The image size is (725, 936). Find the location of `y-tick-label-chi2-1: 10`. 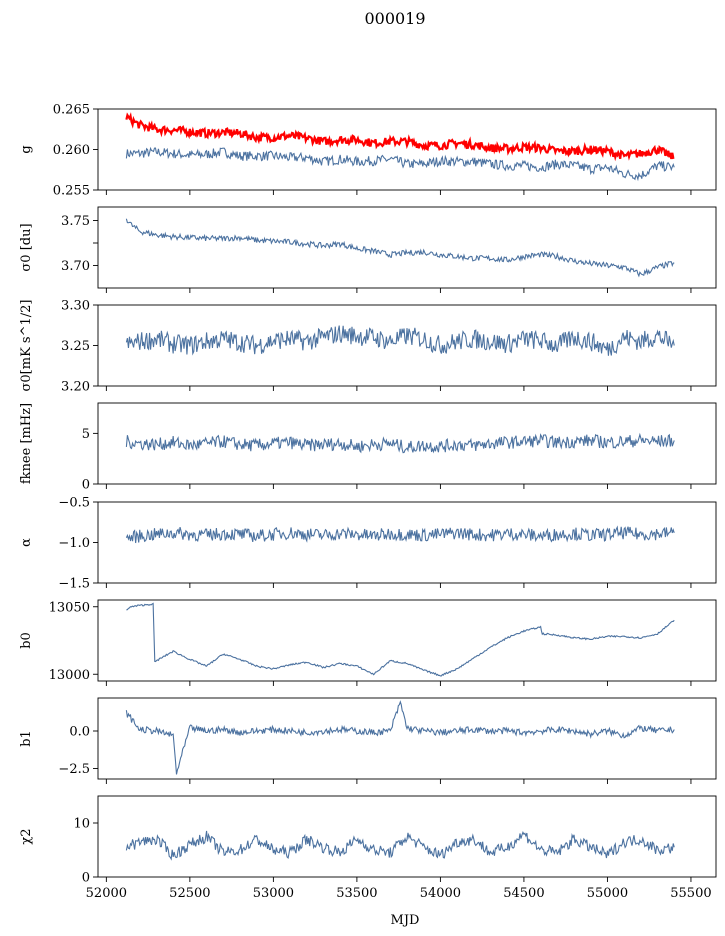

y-tick-label-chi2-1: 10 is located at coordinates (81, 824).